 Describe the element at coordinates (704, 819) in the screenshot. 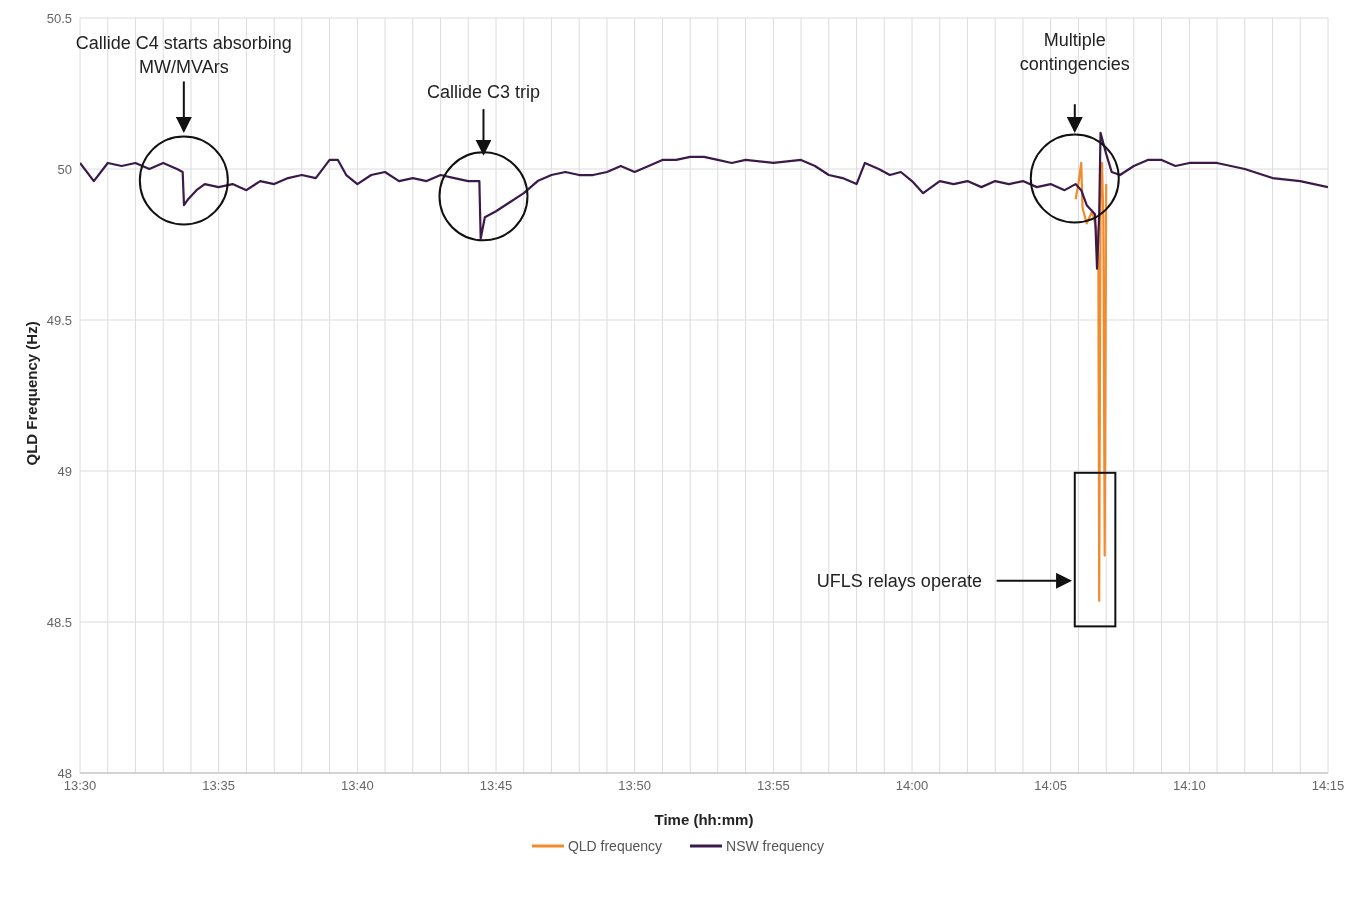

I see `x-axis-title: Time (hh:mm)` at that location.